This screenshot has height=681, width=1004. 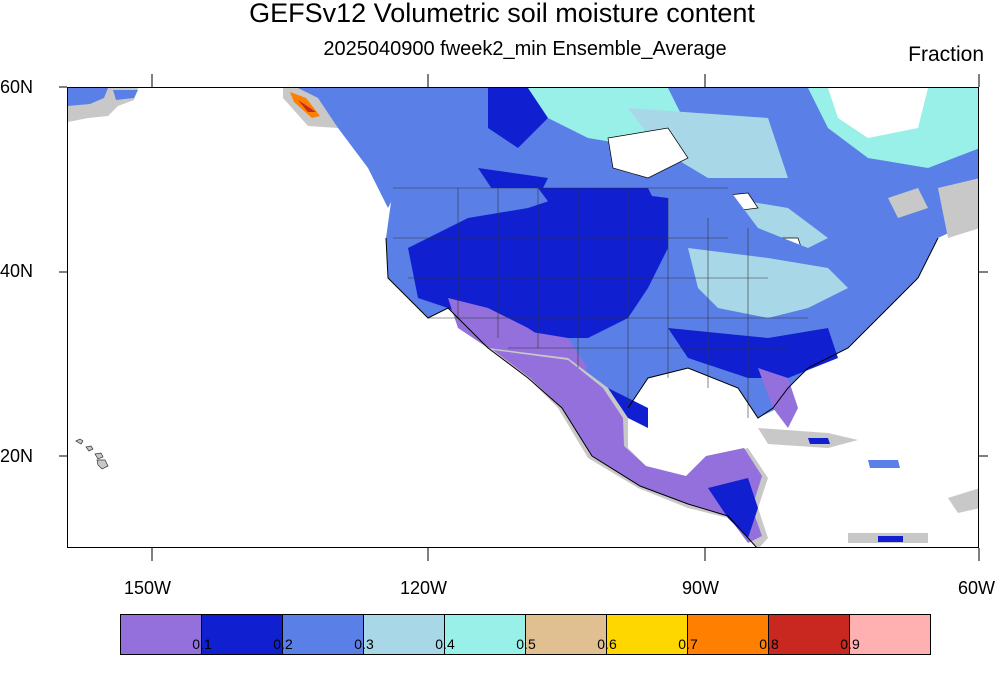 I want to click on colorbar-label: 0.5, so click(x=526, y=644).